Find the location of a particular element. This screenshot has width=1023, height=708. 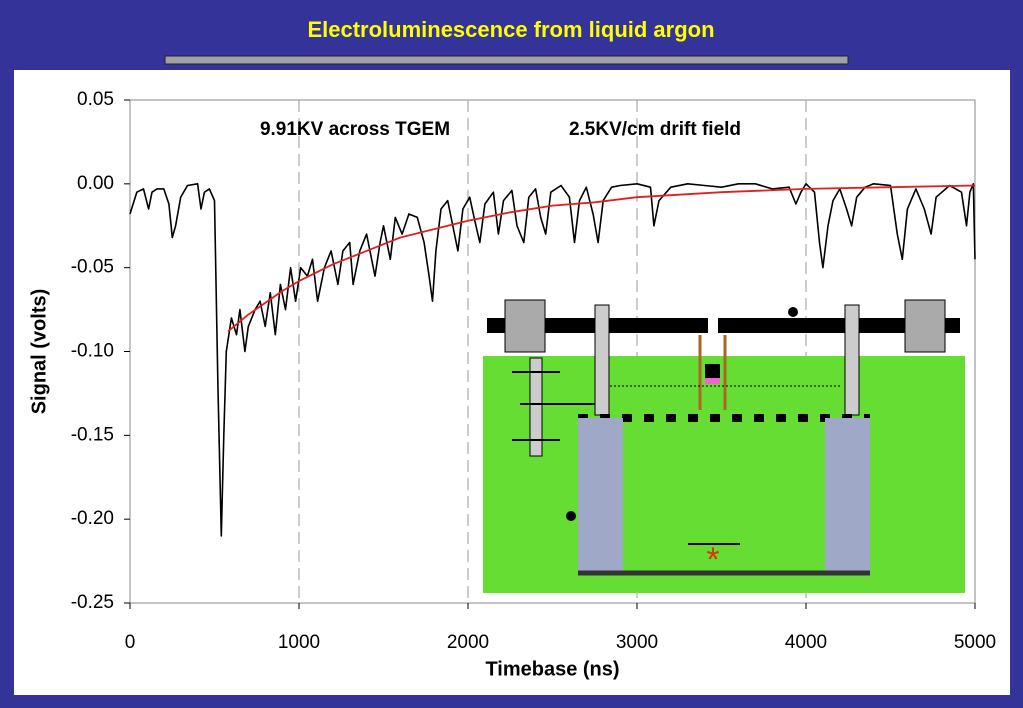

x-tick-label: 0 is located at coordinates (130, 642).